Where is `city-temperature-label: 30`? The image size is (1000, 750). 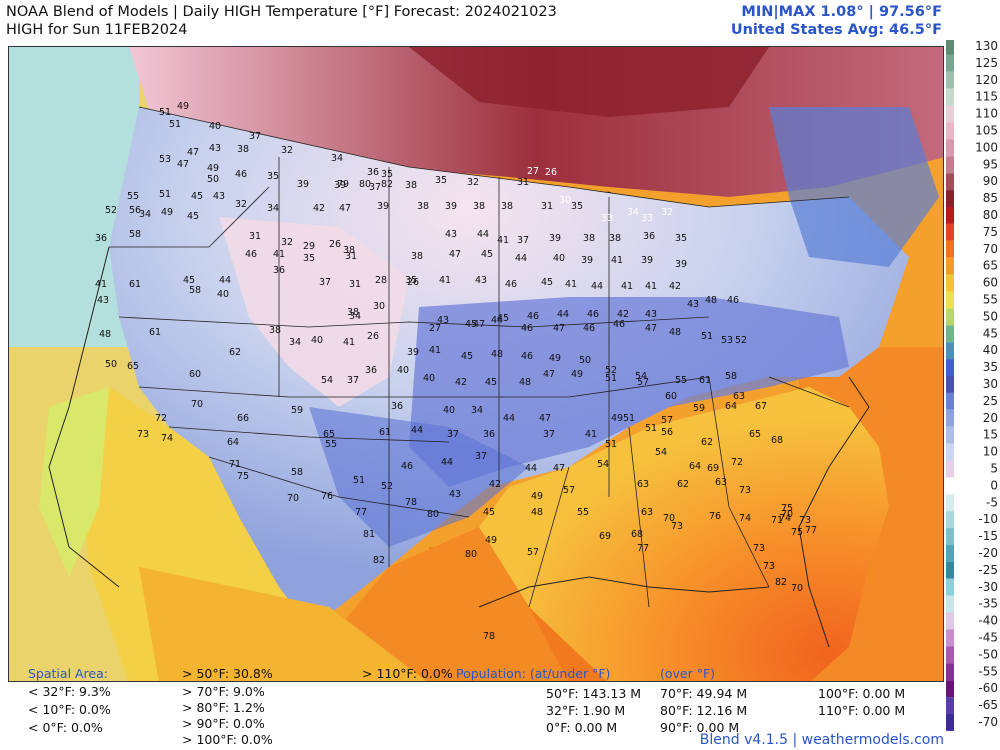
city-temperature-label: 30 is located at coordinates (565, 200).